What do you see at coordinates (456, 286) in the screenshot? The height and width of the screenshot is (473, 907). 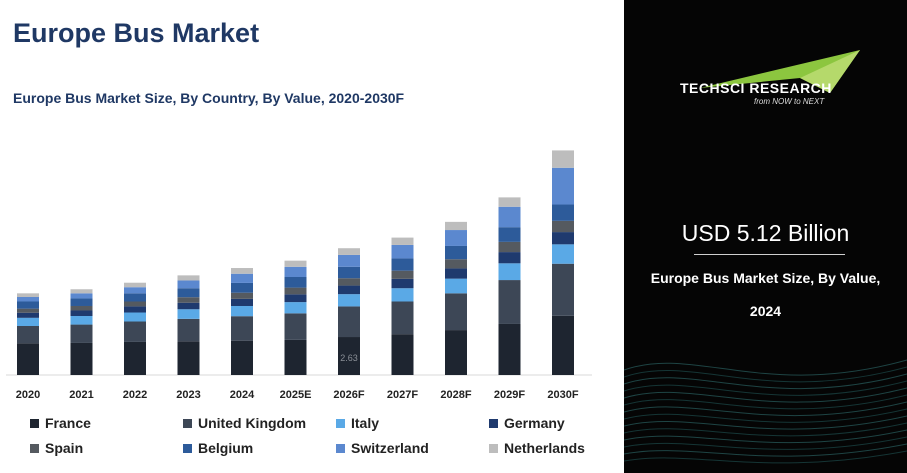 I see `bar-segment-italy-2028f` at bounding box center [456, 286].